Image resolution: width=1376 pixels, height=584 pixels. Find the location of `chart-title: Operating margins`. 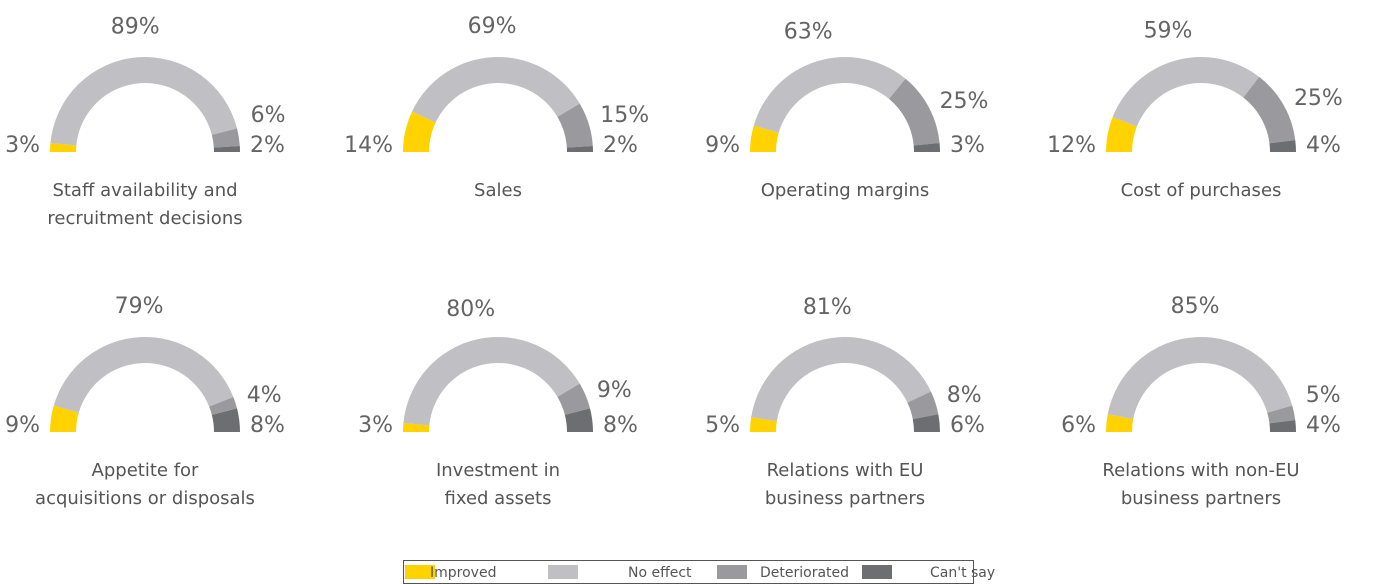

chart-title: Operating margins is located at coordinates (845, 190).